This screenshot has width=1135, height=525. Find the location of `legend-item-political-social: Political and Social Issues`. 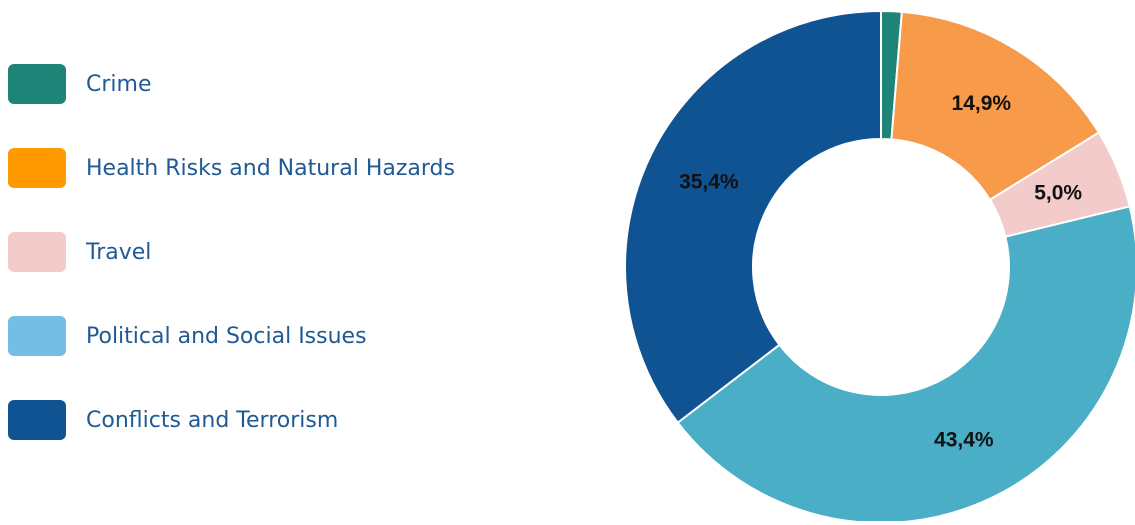

legend-item-political-social: Political and Social Issues is located at coordinates (187, 336).